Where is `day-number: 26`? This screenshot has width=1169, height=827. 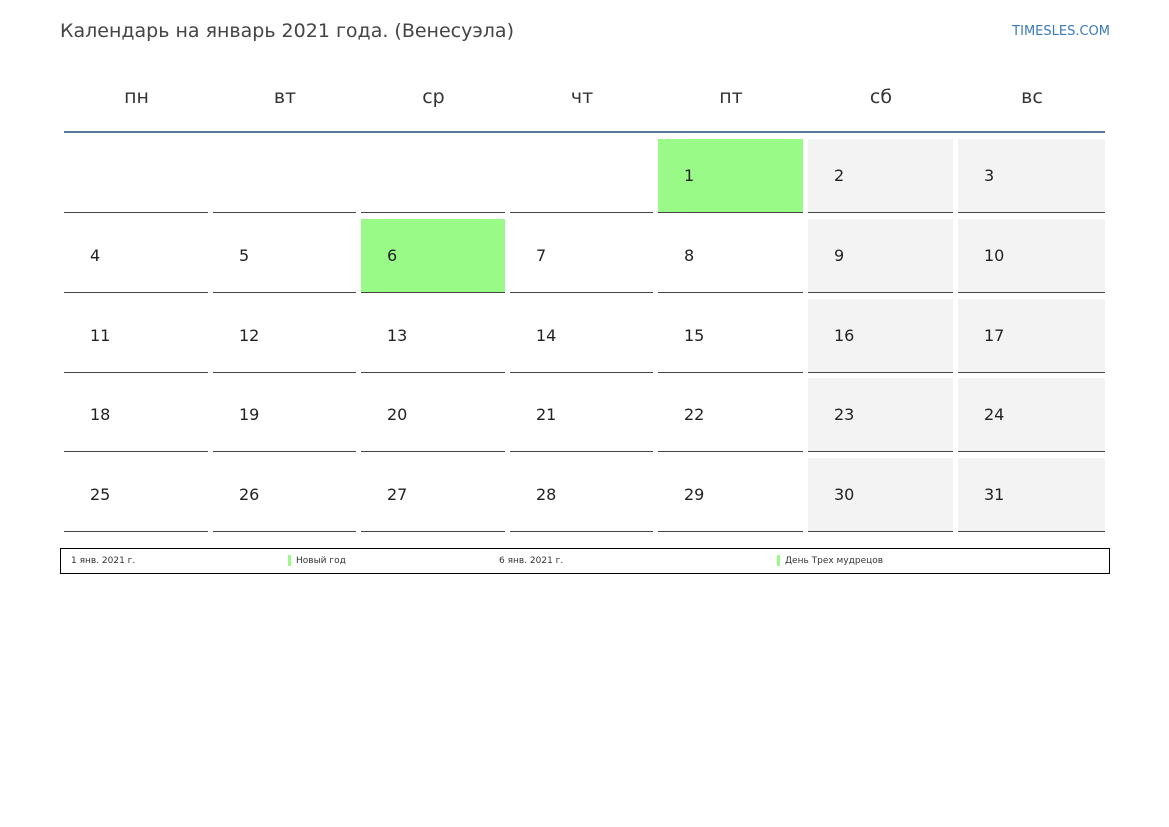
day-number: 26 is located at coordinates (249, 495).